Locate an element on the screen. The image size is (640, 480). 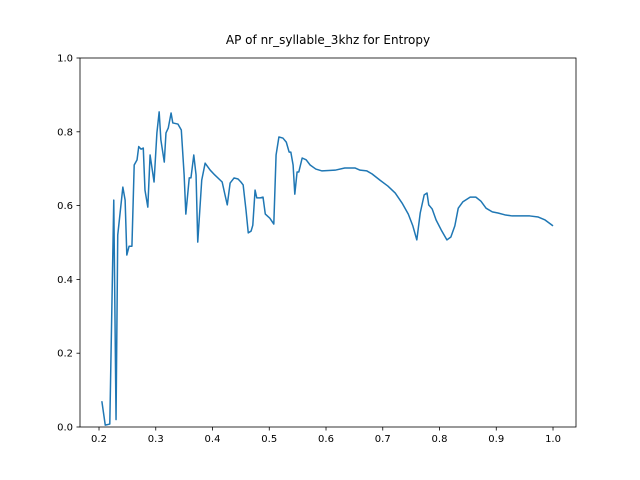
x-tick-label: 0.6 is located at coordinates (326, 439).